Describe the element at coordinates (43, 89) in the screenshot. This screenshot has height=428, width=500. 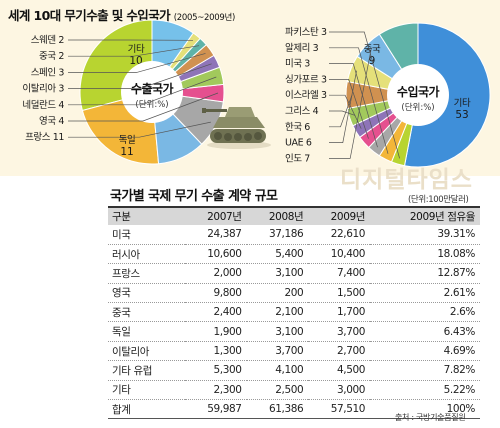
I see `pie-slice-label: 이탈리아 3` at that location.